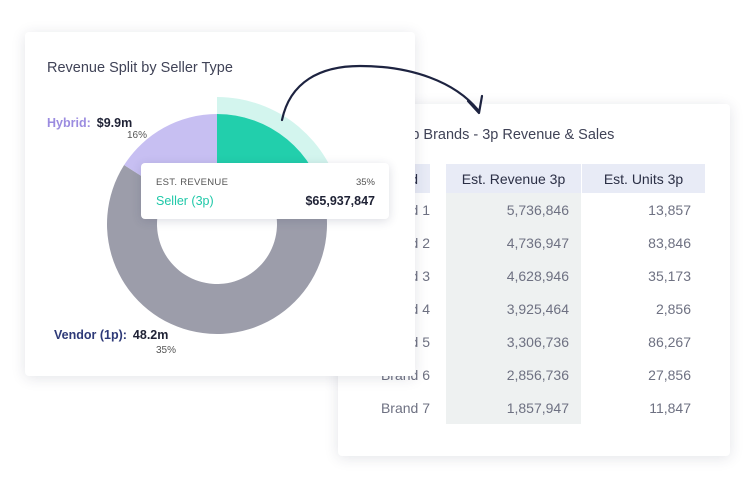  I want to click on cell-revenue: 3,306,736, so click(513, 341).